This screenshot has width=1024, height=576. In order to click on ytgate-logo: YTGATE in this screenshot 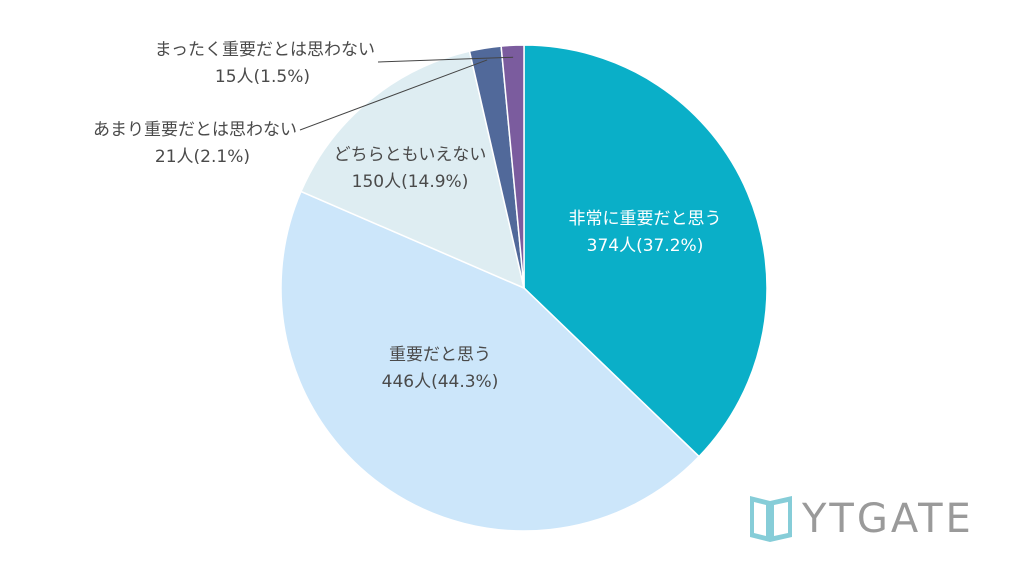, I will do `click(861, 519)`.